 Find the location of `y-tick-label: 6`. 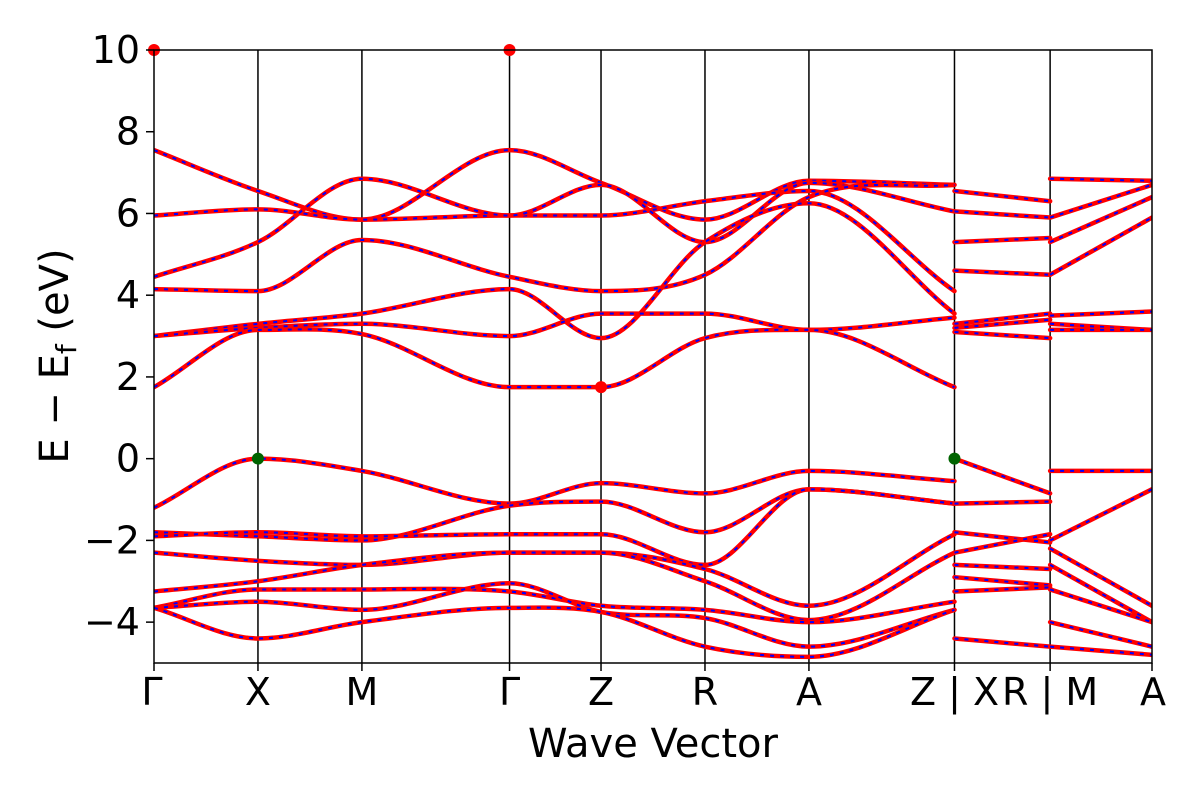

y-tick-label: 6 is located at coordinates (128, 213).